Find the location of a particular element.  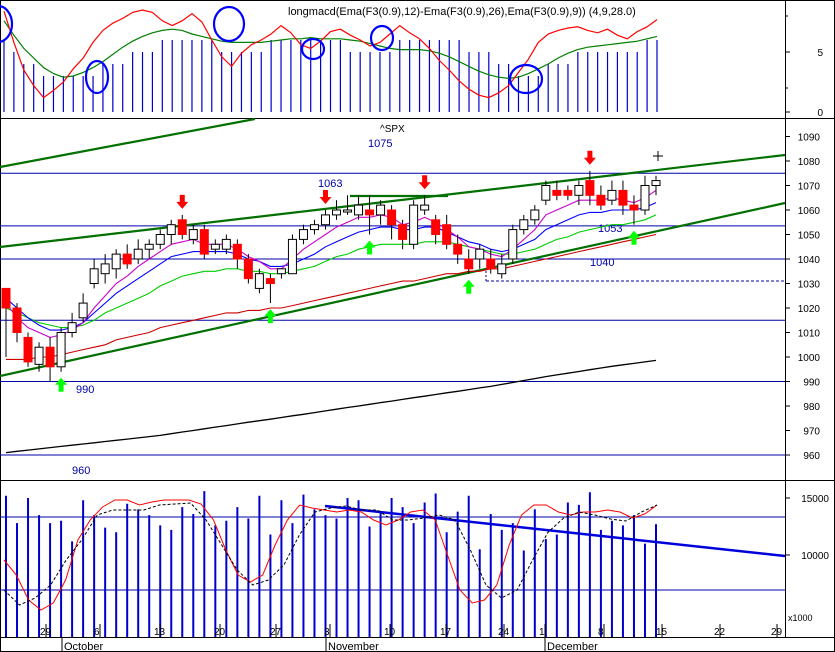

level-label: 1075 is located at coordinates (380, 144).